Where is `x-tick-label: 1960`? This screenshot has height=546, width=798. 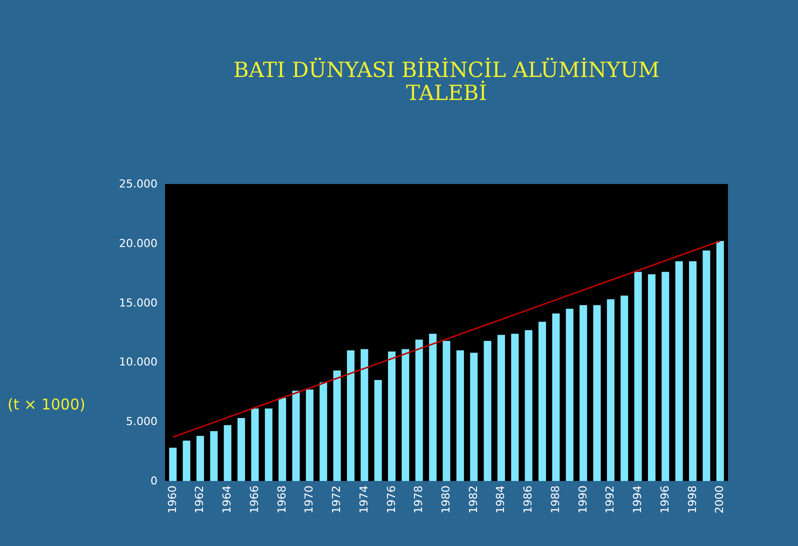 x-tick-label: 1960 is located at coordinates (172, 500).